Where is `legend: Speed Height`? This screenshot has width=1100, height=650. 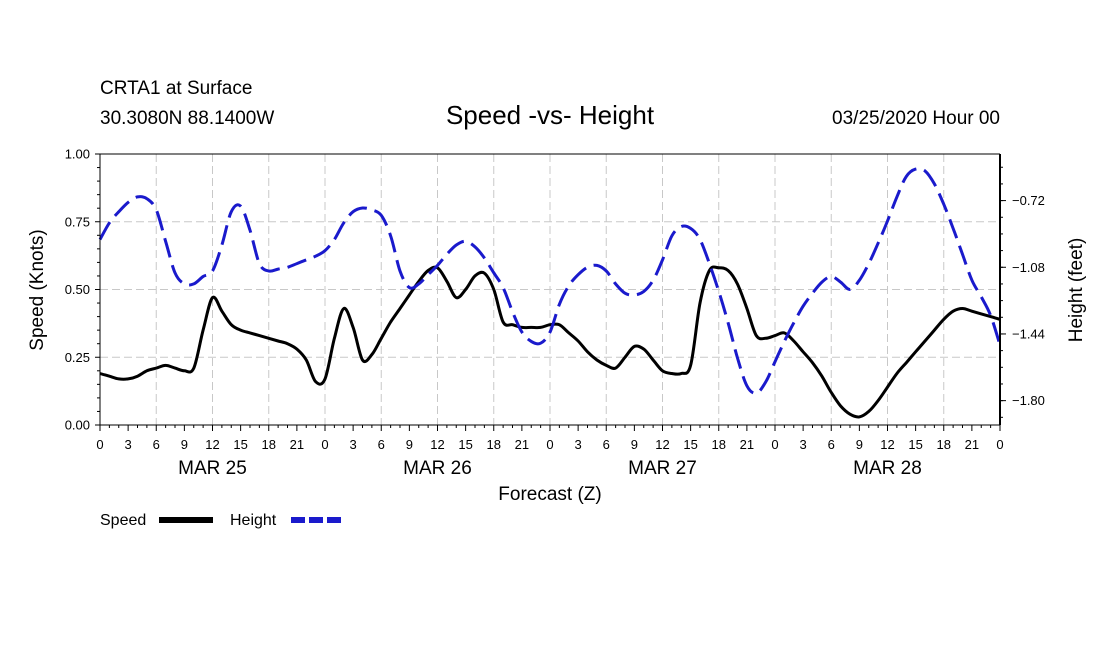
legend: Speed Height is located at coordinates (221, 520).